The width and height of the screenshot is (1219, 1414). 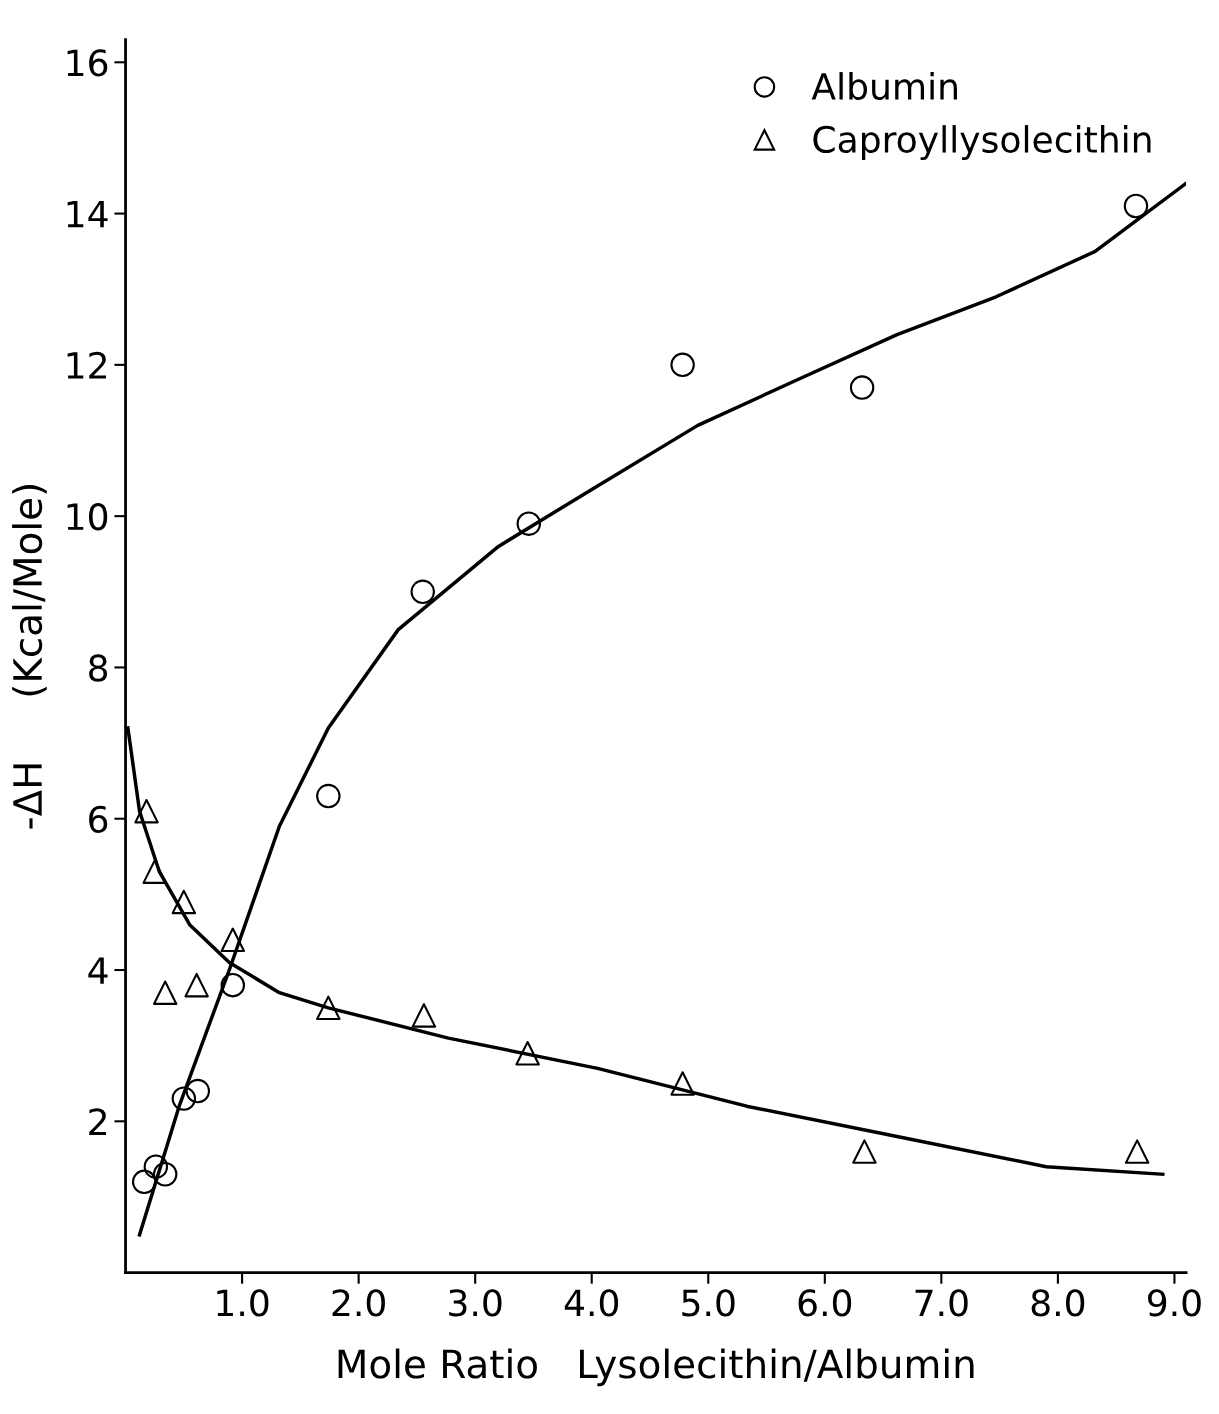 What do you see at coordinates (884, 86) in the screenshot?
I see `legend-label: Albumin` at bounding box center [884, 86].